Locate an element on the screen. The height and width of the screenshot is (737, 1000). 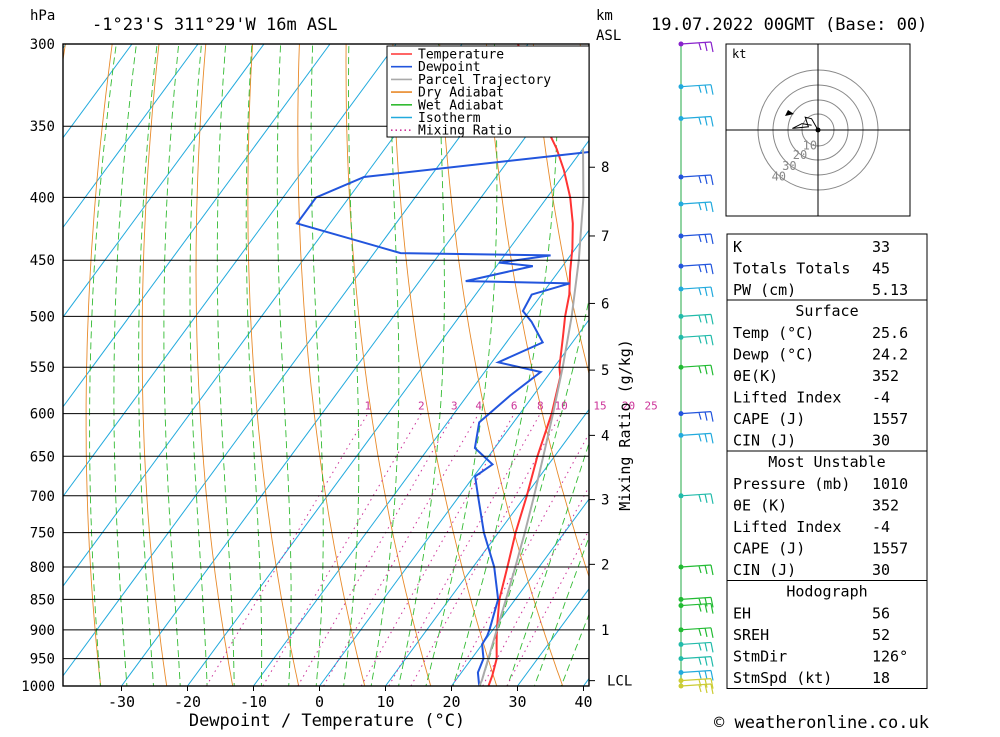
most-unstable-section-row-value: -4 is located at coordinates (881, 527).